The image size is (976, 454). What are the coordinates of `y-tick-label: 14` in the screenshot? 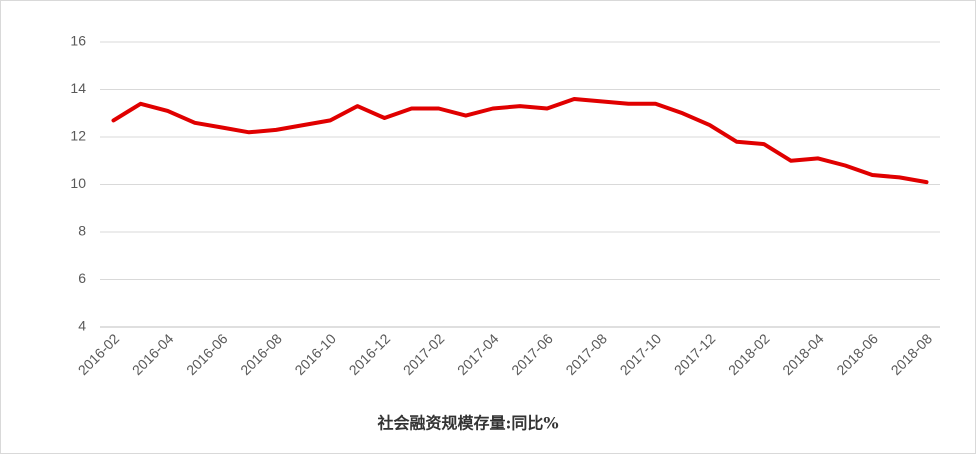 It's located at (78, 88).